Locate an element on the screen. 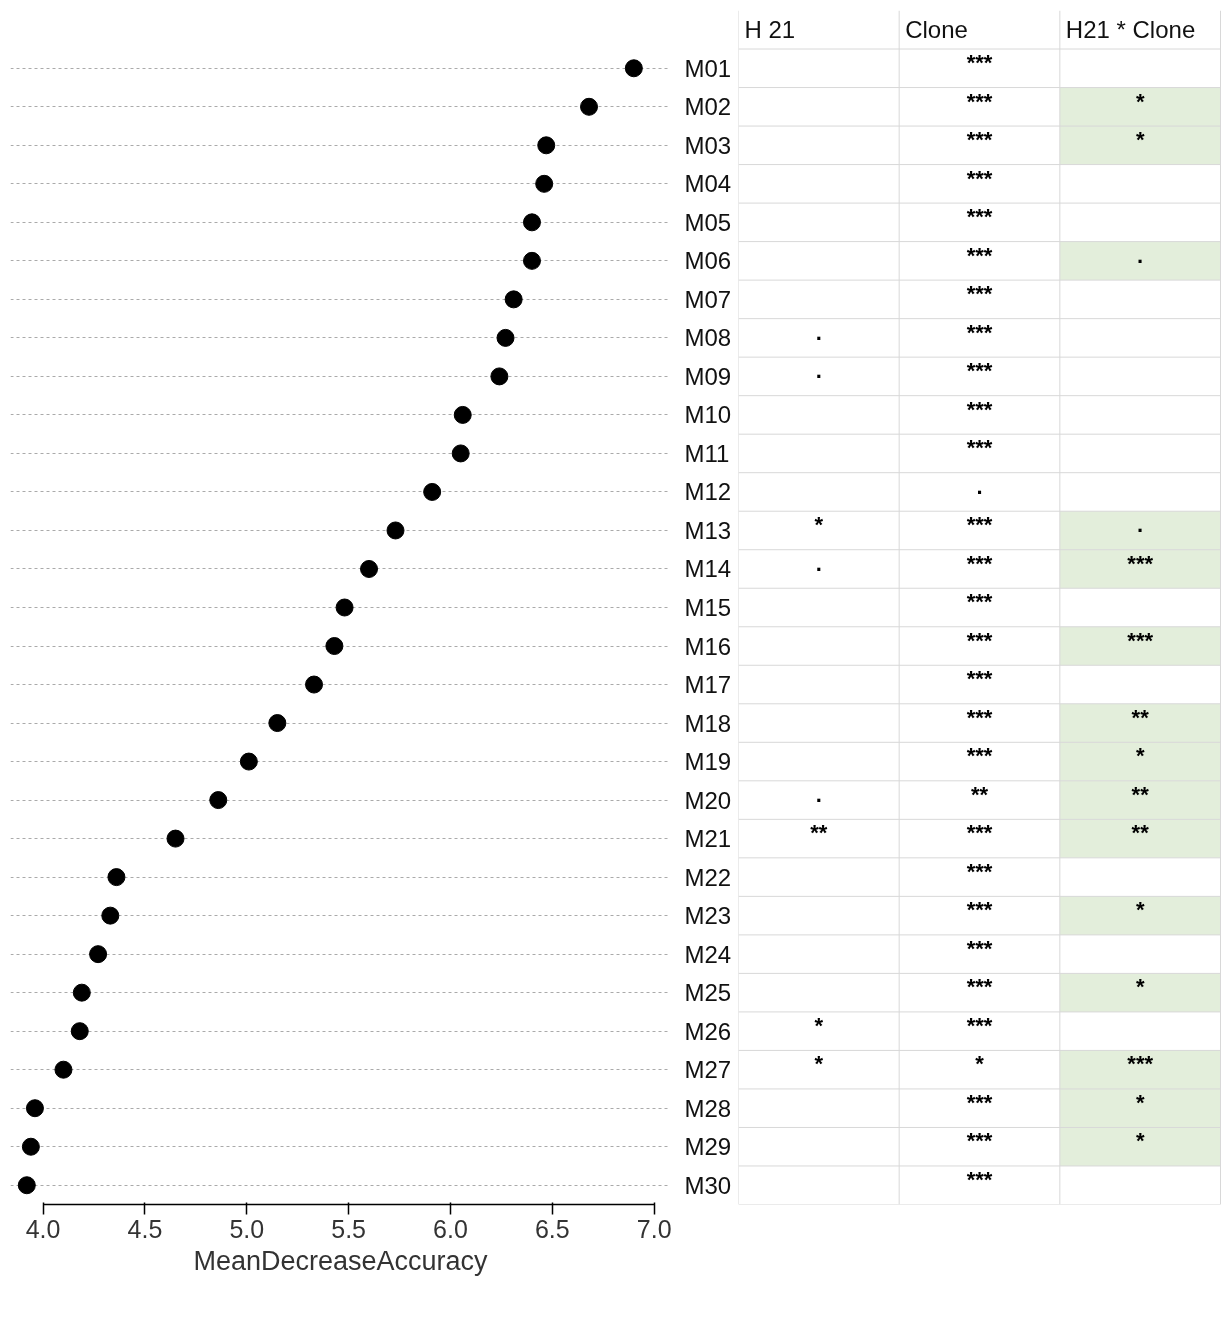  y-tick-label: M22 is located at coordinates (708, 877).